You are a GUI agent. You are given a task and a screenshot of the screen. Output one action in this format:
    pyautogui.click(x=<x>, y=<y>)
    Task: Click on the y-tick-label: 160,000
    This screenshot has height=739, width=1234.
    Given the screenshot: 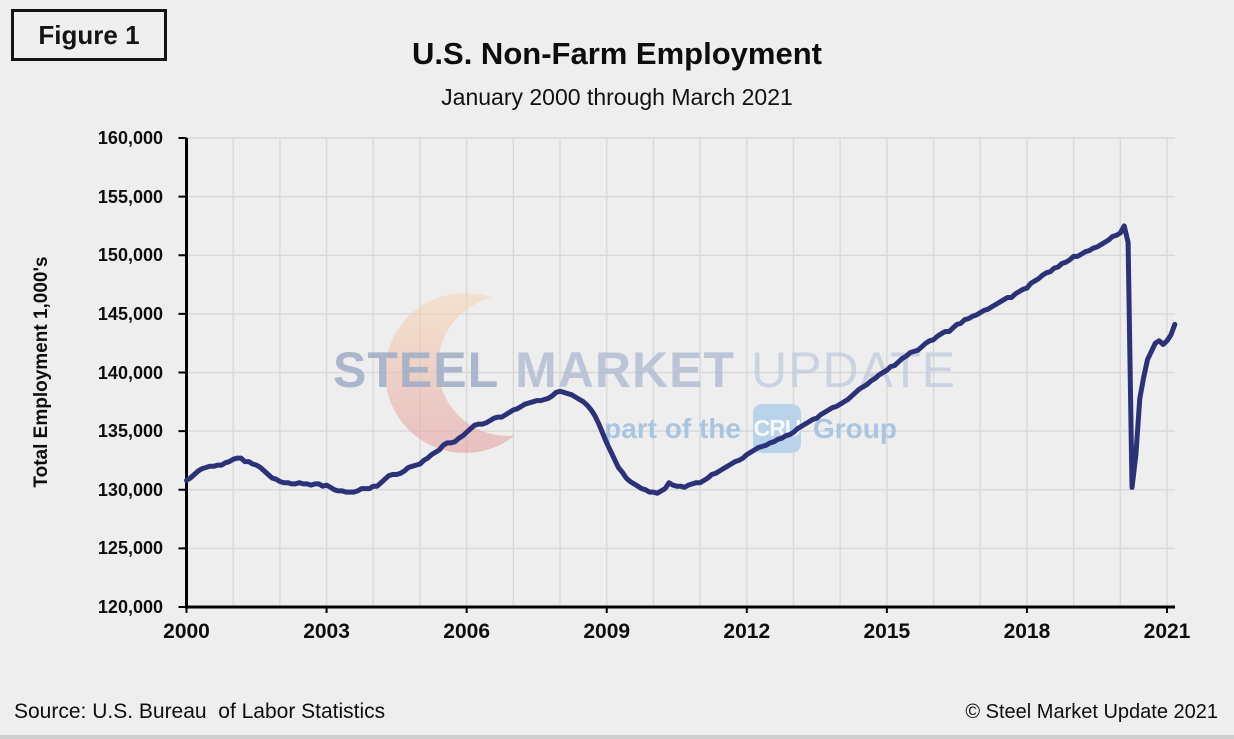 What is the action you would take?
    pyautogui.click(x=130, y=138)
    